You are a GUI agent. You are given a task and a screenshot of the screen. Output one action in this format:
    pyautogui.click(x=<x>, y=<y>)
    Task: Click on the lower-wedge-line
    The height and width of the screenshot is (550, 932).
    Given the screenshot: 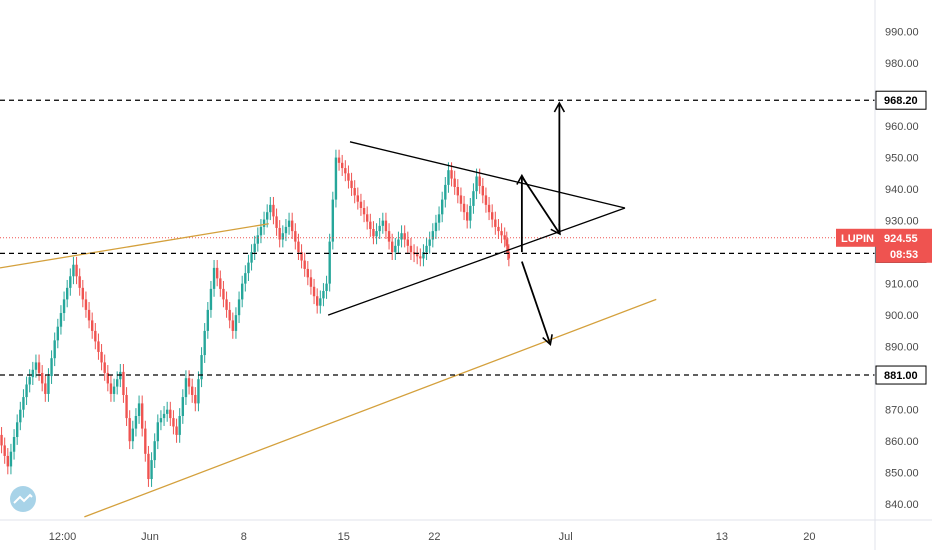 What is the action you would take?
    pyautogui.click(x=476, y=261)
    